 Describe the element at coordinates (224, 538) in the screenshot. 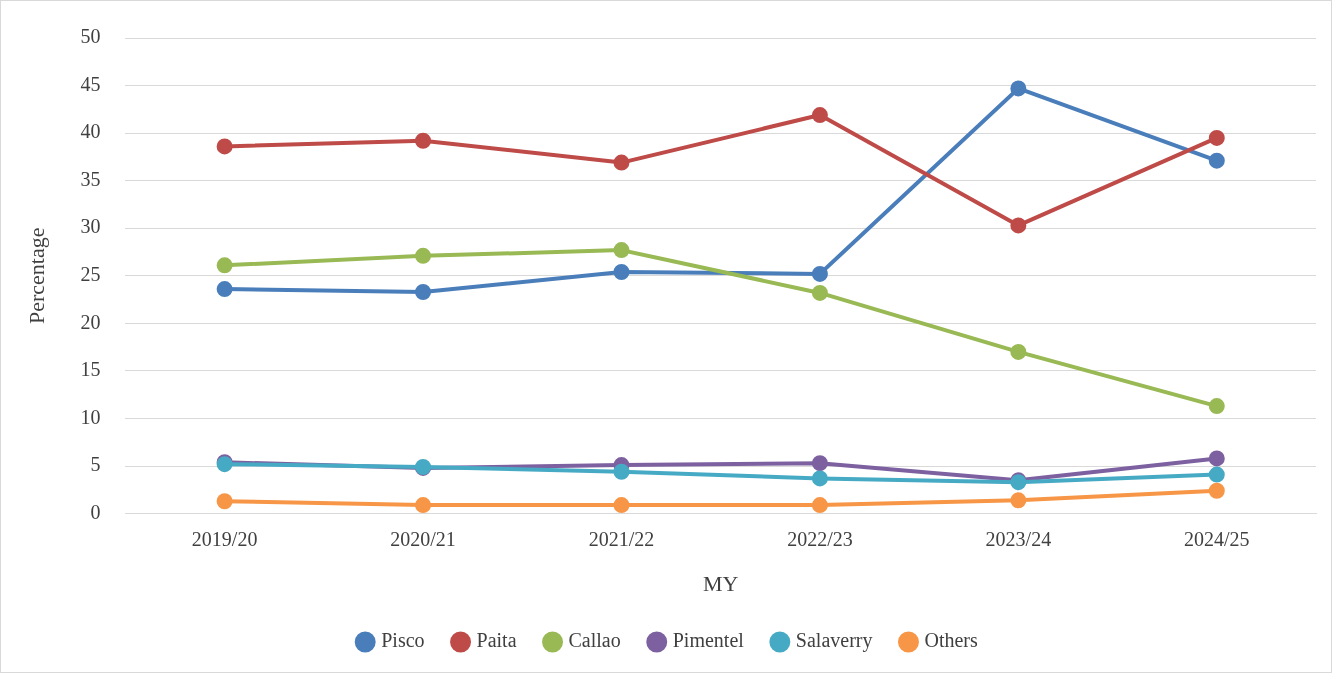

I see `x-tick-label: 2019/20` at that location.